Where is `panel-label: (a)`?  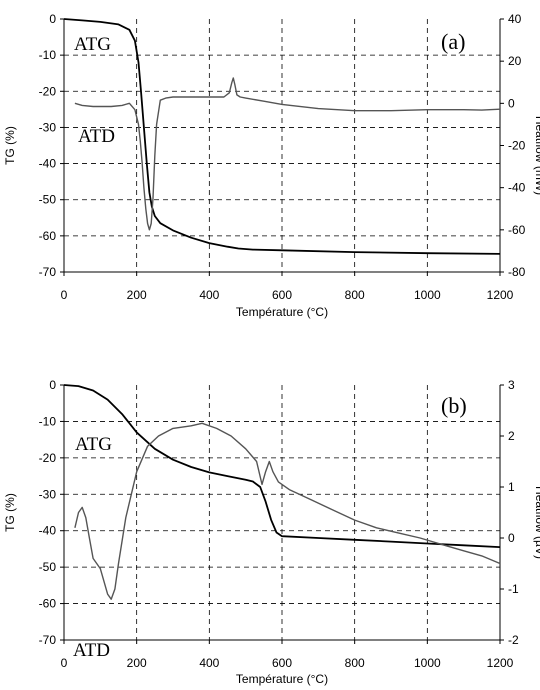
panel-label: (a) is located at coordinates (453, 41).